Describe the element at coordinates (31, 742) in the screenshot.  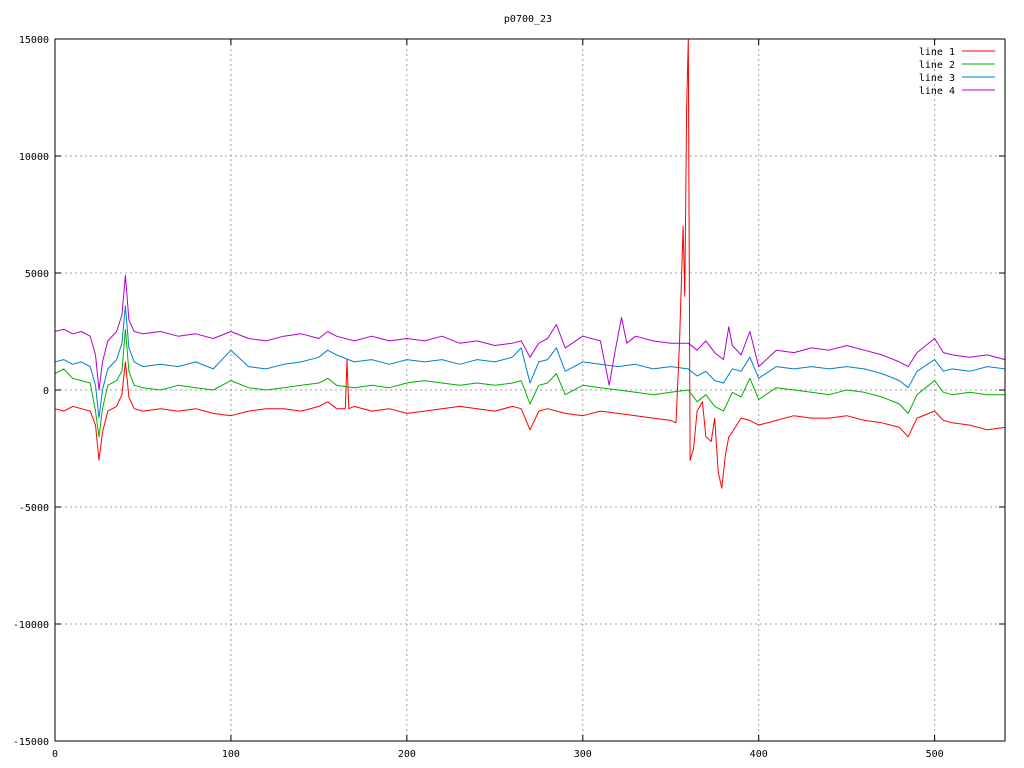
I see `y-tick-label: -15000` at that location.